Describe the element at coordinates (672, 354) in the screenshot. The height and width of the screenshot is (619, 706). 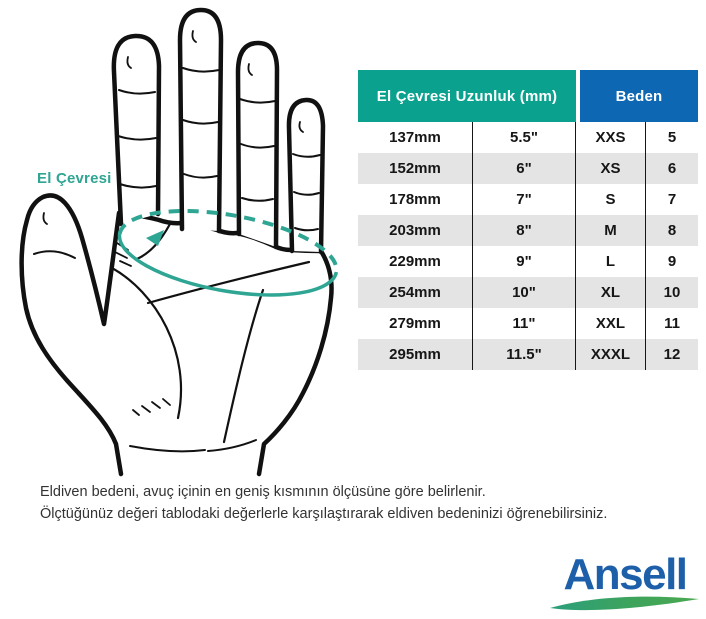
I see `cell-num: 12` at that location.